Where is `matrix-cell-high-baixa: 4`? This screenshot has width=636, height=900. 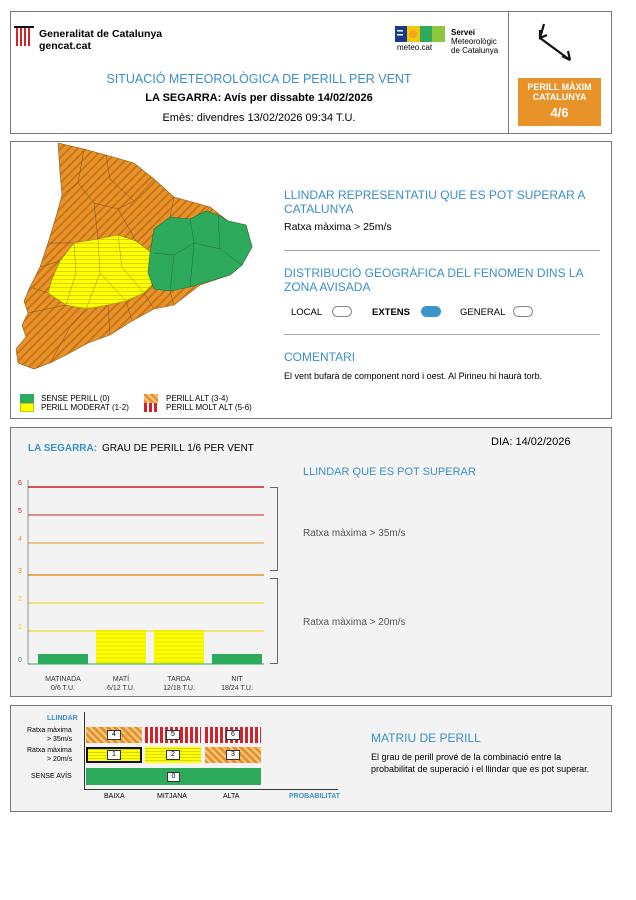
matrix-cell-high-baixa: 4 is located at coordinates (114, 735).